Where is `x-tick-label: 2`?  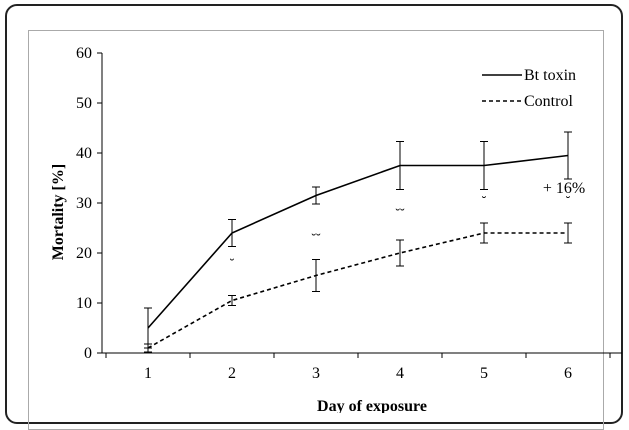 x-tick-label: 2 is located at coordinates (232, 373).